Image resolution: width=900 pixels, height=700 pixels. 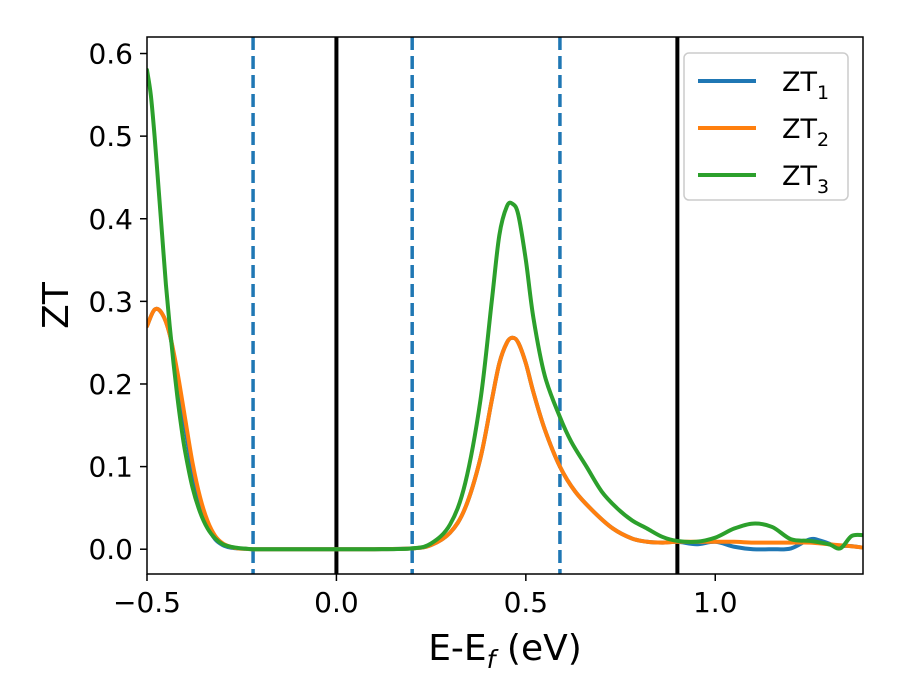 I want to click on x-axis-label: E-Ef (eV), so click(x=505, y=651).